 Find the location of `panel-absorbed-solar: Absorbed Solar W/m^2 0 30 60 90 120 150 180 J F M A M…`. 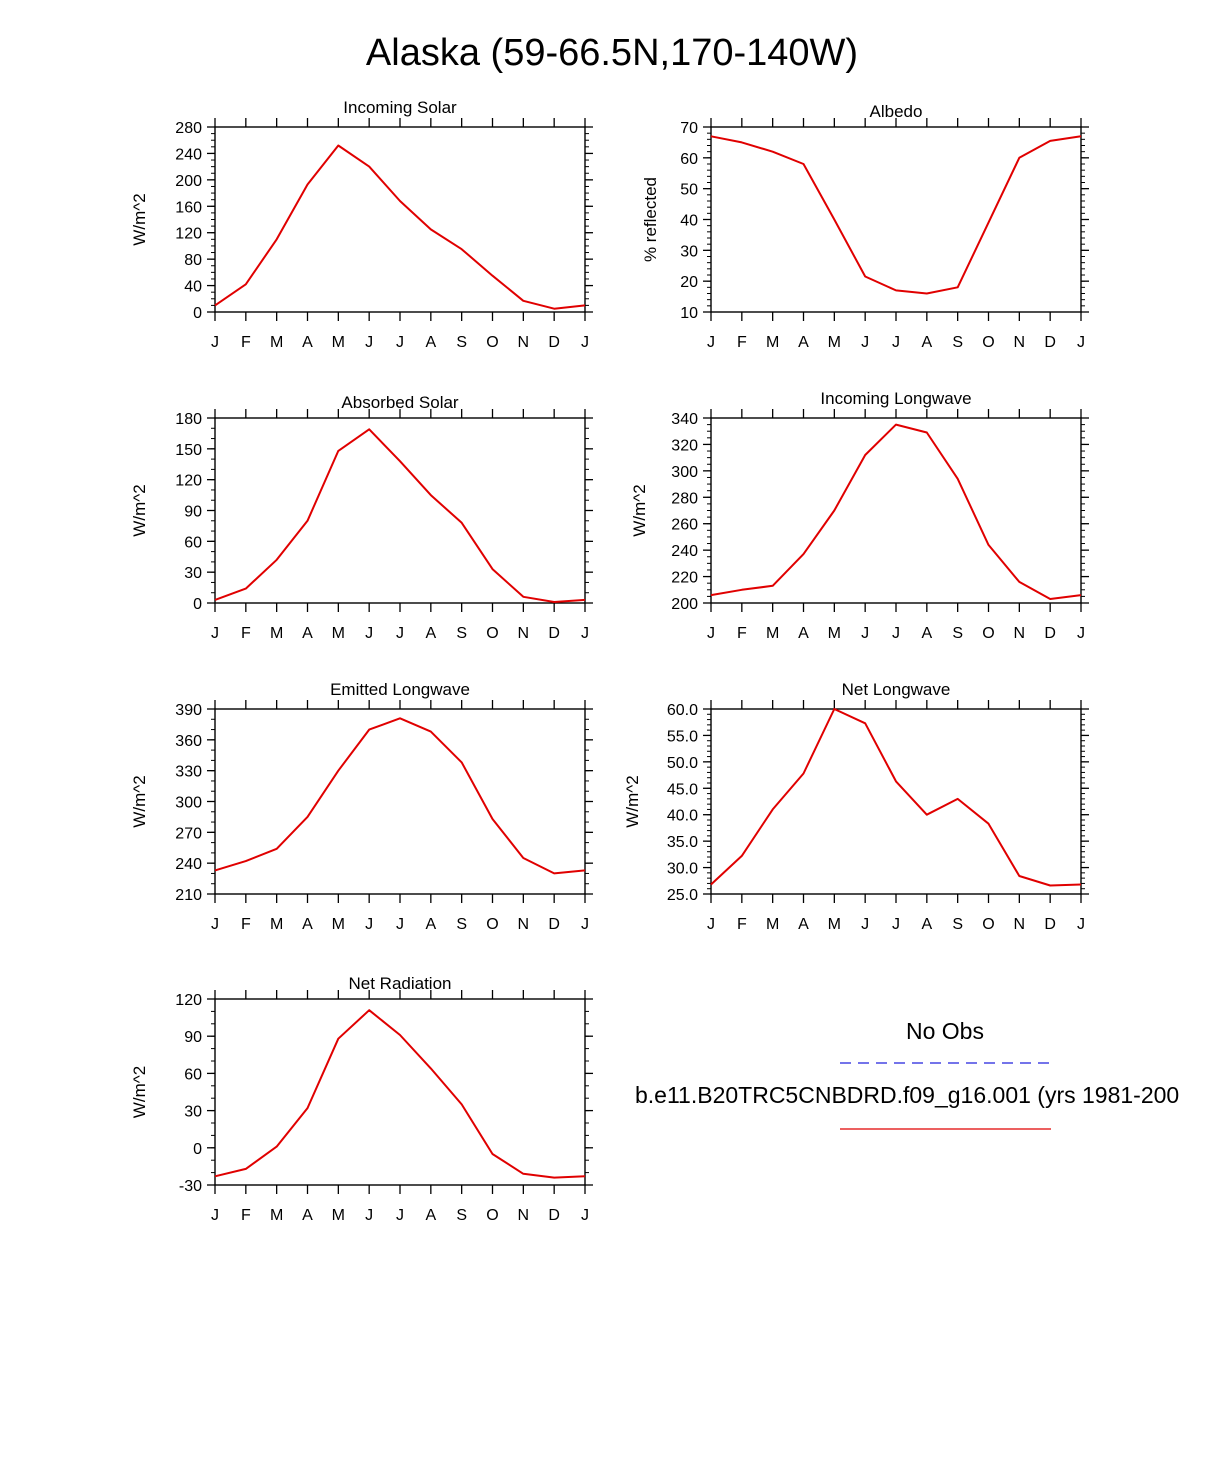

panel-absorbed-solar: Absorbed Solar W/m^2 0 30 60 90 120 150 180 J F M A M… is located at coordinates (361, 517).